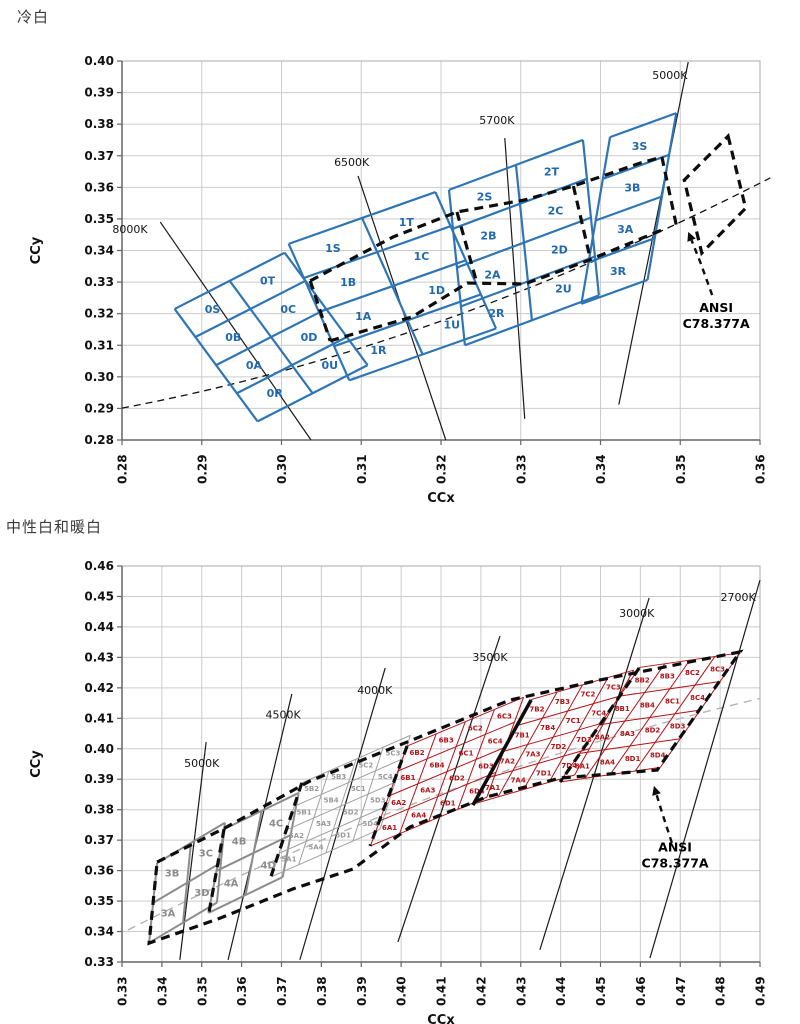 Image resolution: width=800 pixels, height=1024 pixels. Describe the element at coordinates (632, 187) in the screenshot. I see `bin-label-3B: 3B` at that location.